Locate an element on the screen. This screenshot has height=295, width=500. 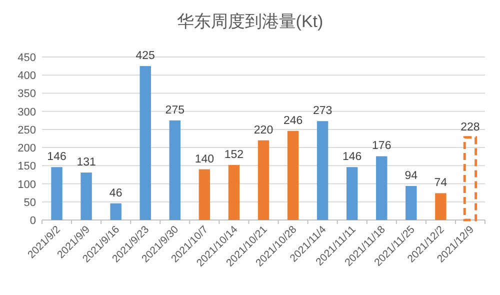
data-label: 140 is located at coordinates (204, 159).